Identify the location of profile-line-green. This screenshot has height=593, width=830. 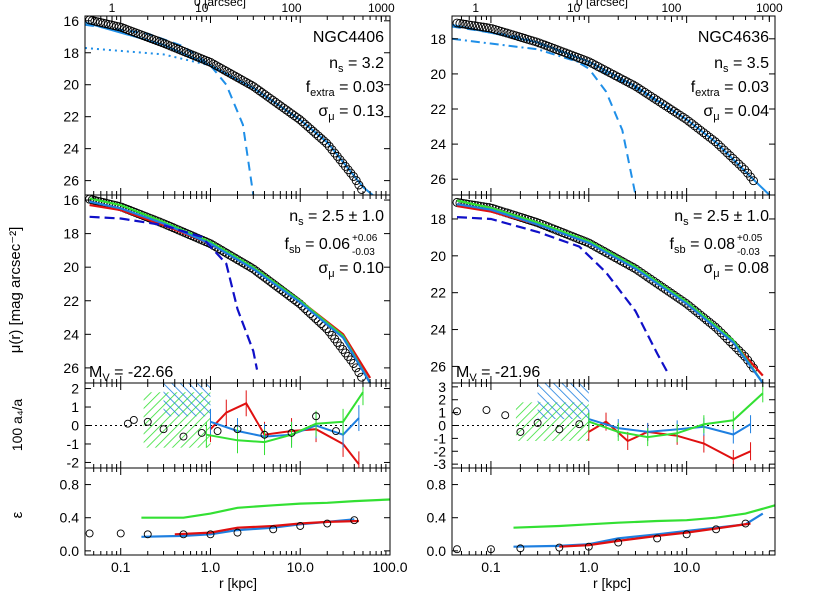
(610, 291).